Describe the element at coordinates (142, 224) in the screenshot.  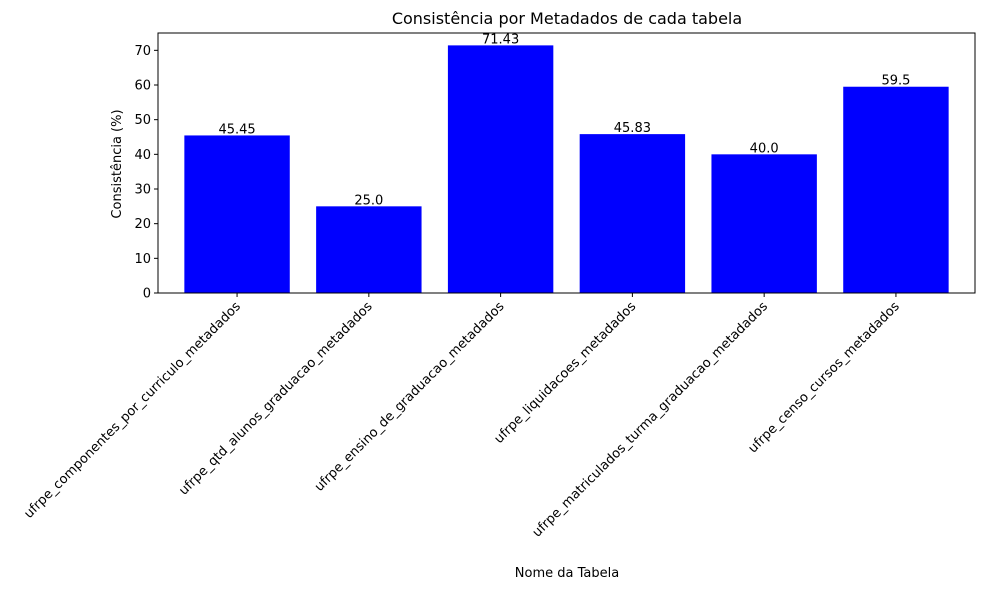
I see `y-tick-label: 20` at that location.